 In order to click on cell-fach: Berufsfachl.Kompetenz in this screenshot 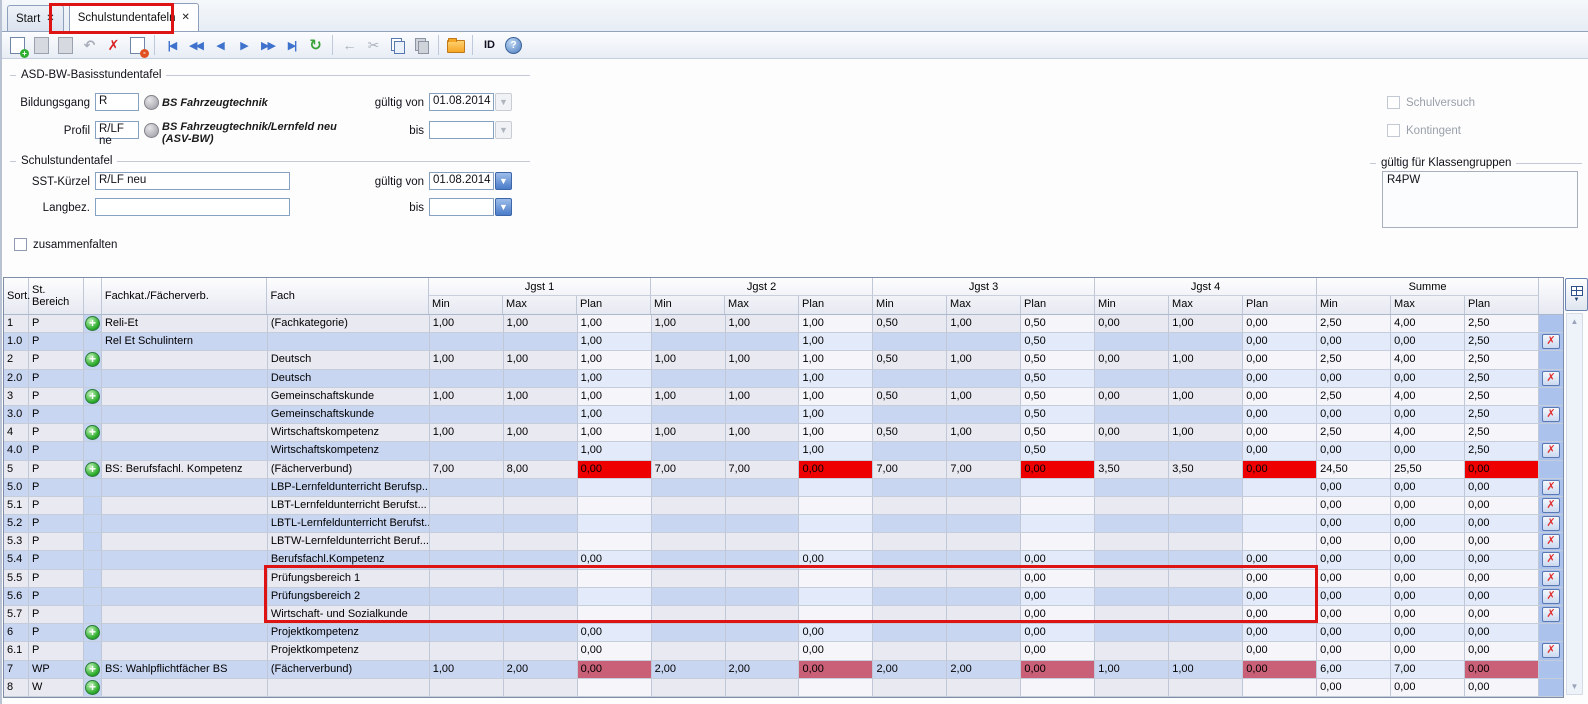, I will do `click(348, 560)`.